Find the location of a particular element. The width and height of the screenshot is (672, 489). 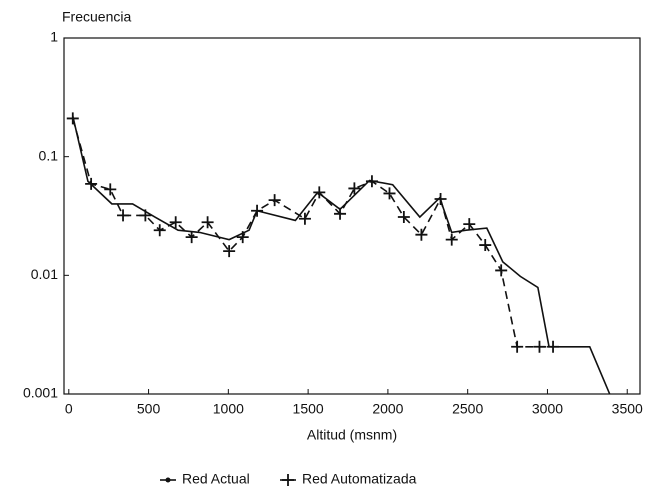

x-tick-label: 500 is located at coordinates (149, 409).